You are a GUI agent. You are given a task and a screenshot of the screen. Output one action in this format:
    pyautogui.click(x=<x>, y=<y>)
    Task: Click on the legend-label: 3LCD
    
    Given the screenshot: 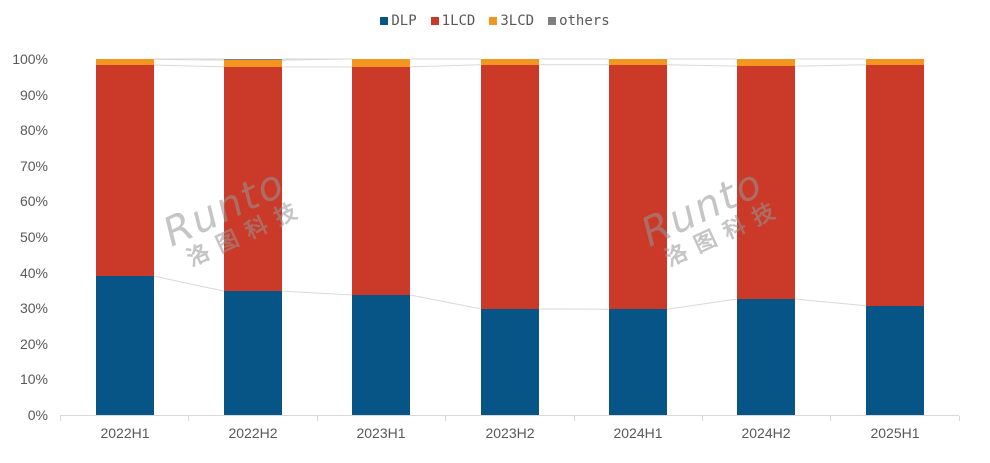 What is the action you would take?
    pyautogui.click(x=517, y=21)
    